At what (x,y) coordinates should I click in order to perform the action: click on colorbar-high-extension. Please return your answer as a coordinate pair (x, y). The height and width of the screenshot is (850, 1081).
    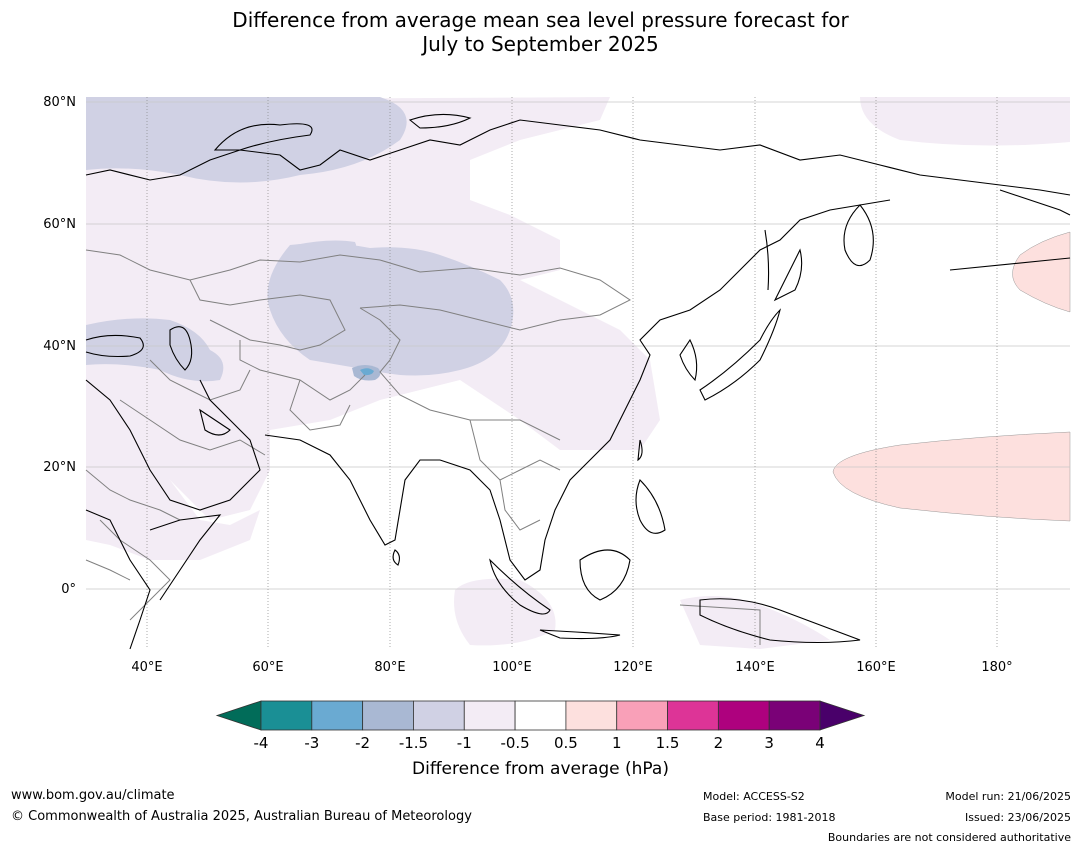
    Looking at the image, I should click on (842, 715).